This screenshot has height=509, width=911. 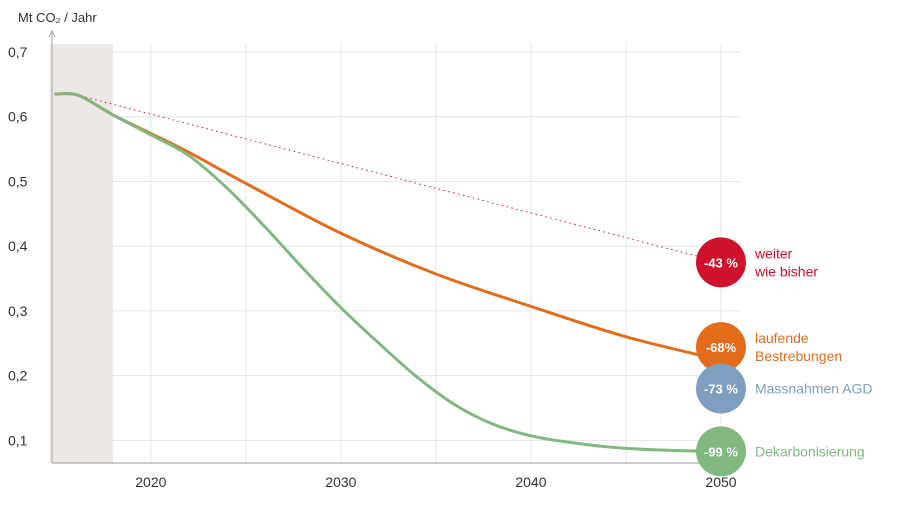 What do you see at coordinates (721, 347) in the screenshot?
I see `badge-value-laufende-bestrebungen: -68%` at bounding box center [721, 347].